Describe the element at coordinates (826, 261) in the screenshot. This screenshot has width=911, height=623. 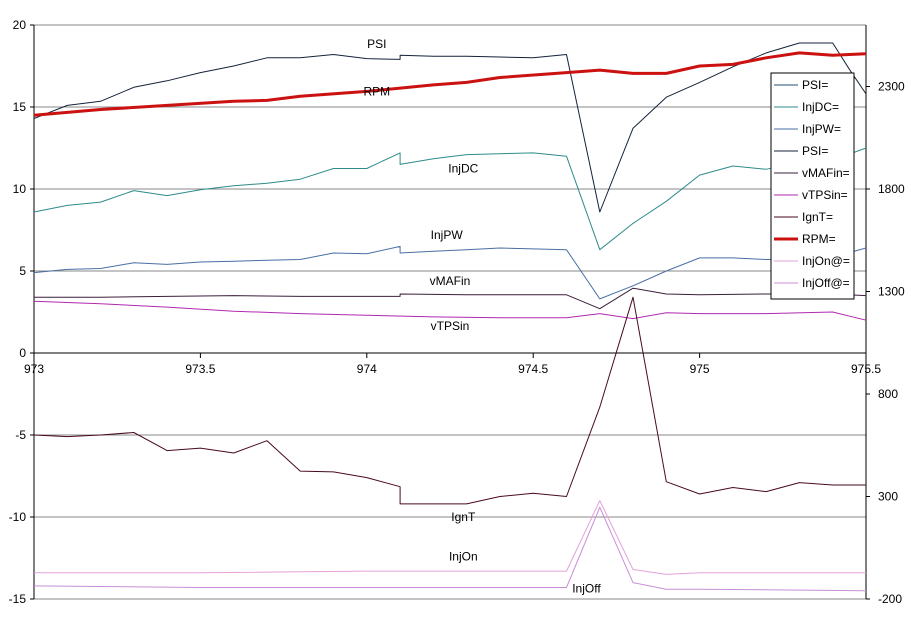
I see `legend-label: InjOn@=` at that location.